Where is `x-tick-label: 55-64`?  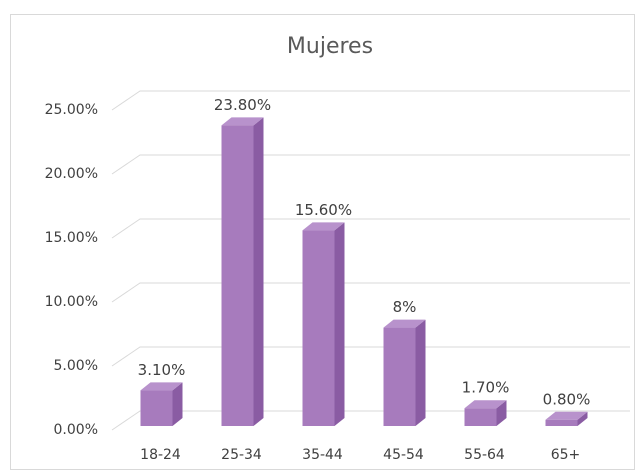 x-tick-label: 55-64 is located at coordinates (484, 455).